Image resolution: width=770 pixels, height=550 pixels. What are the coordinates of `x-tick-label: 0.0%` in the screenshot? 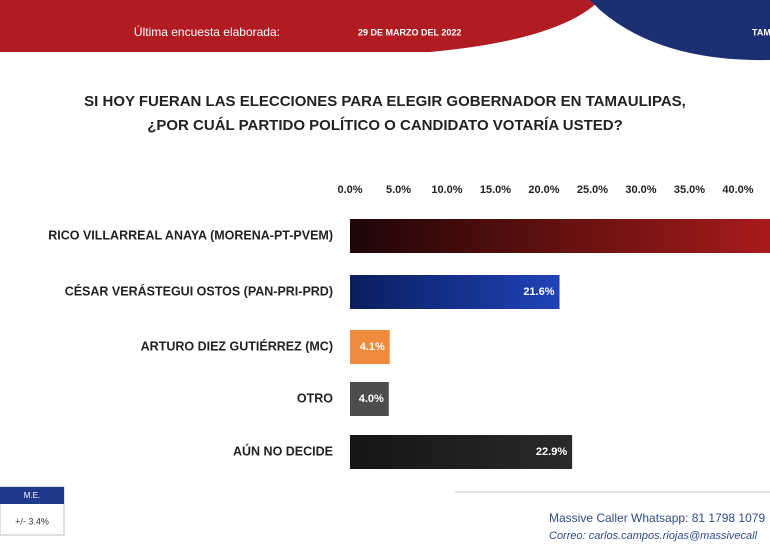 It's located at (349, 190).